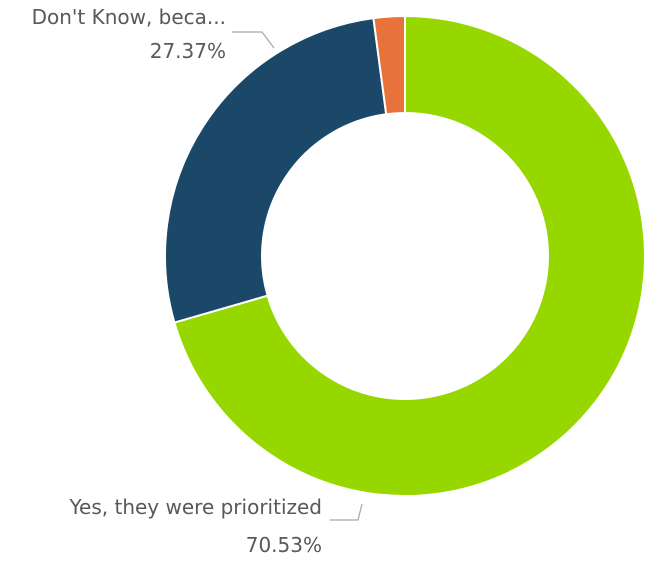 This screenshot has width=648, height=561. I want to click on data-label-dont-know-value: 27.37%, so click(188, 51).